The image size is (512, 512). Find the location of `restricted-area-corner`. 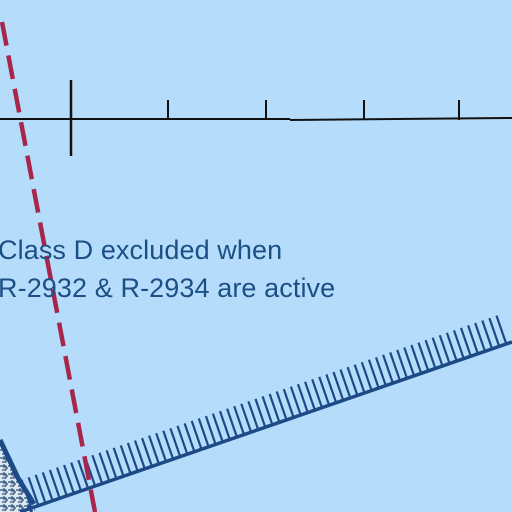

restricted-area-corner is located at coordinates (18, 475).